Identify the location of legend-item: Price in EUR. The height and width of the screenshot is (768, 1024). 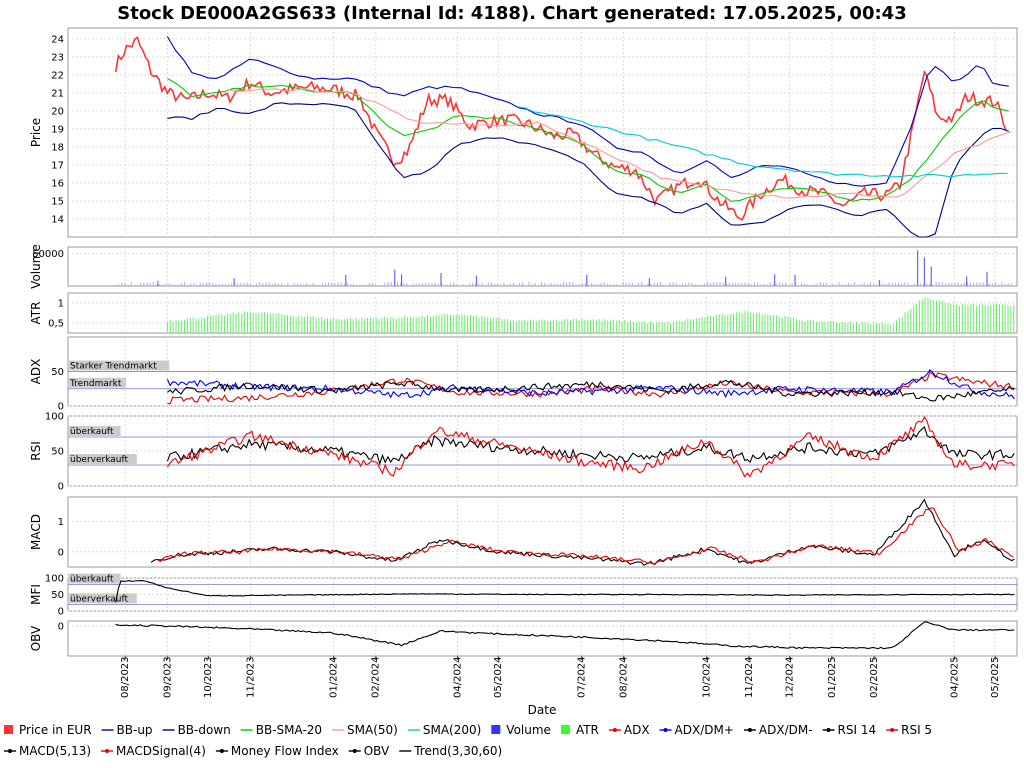
(48, 730).